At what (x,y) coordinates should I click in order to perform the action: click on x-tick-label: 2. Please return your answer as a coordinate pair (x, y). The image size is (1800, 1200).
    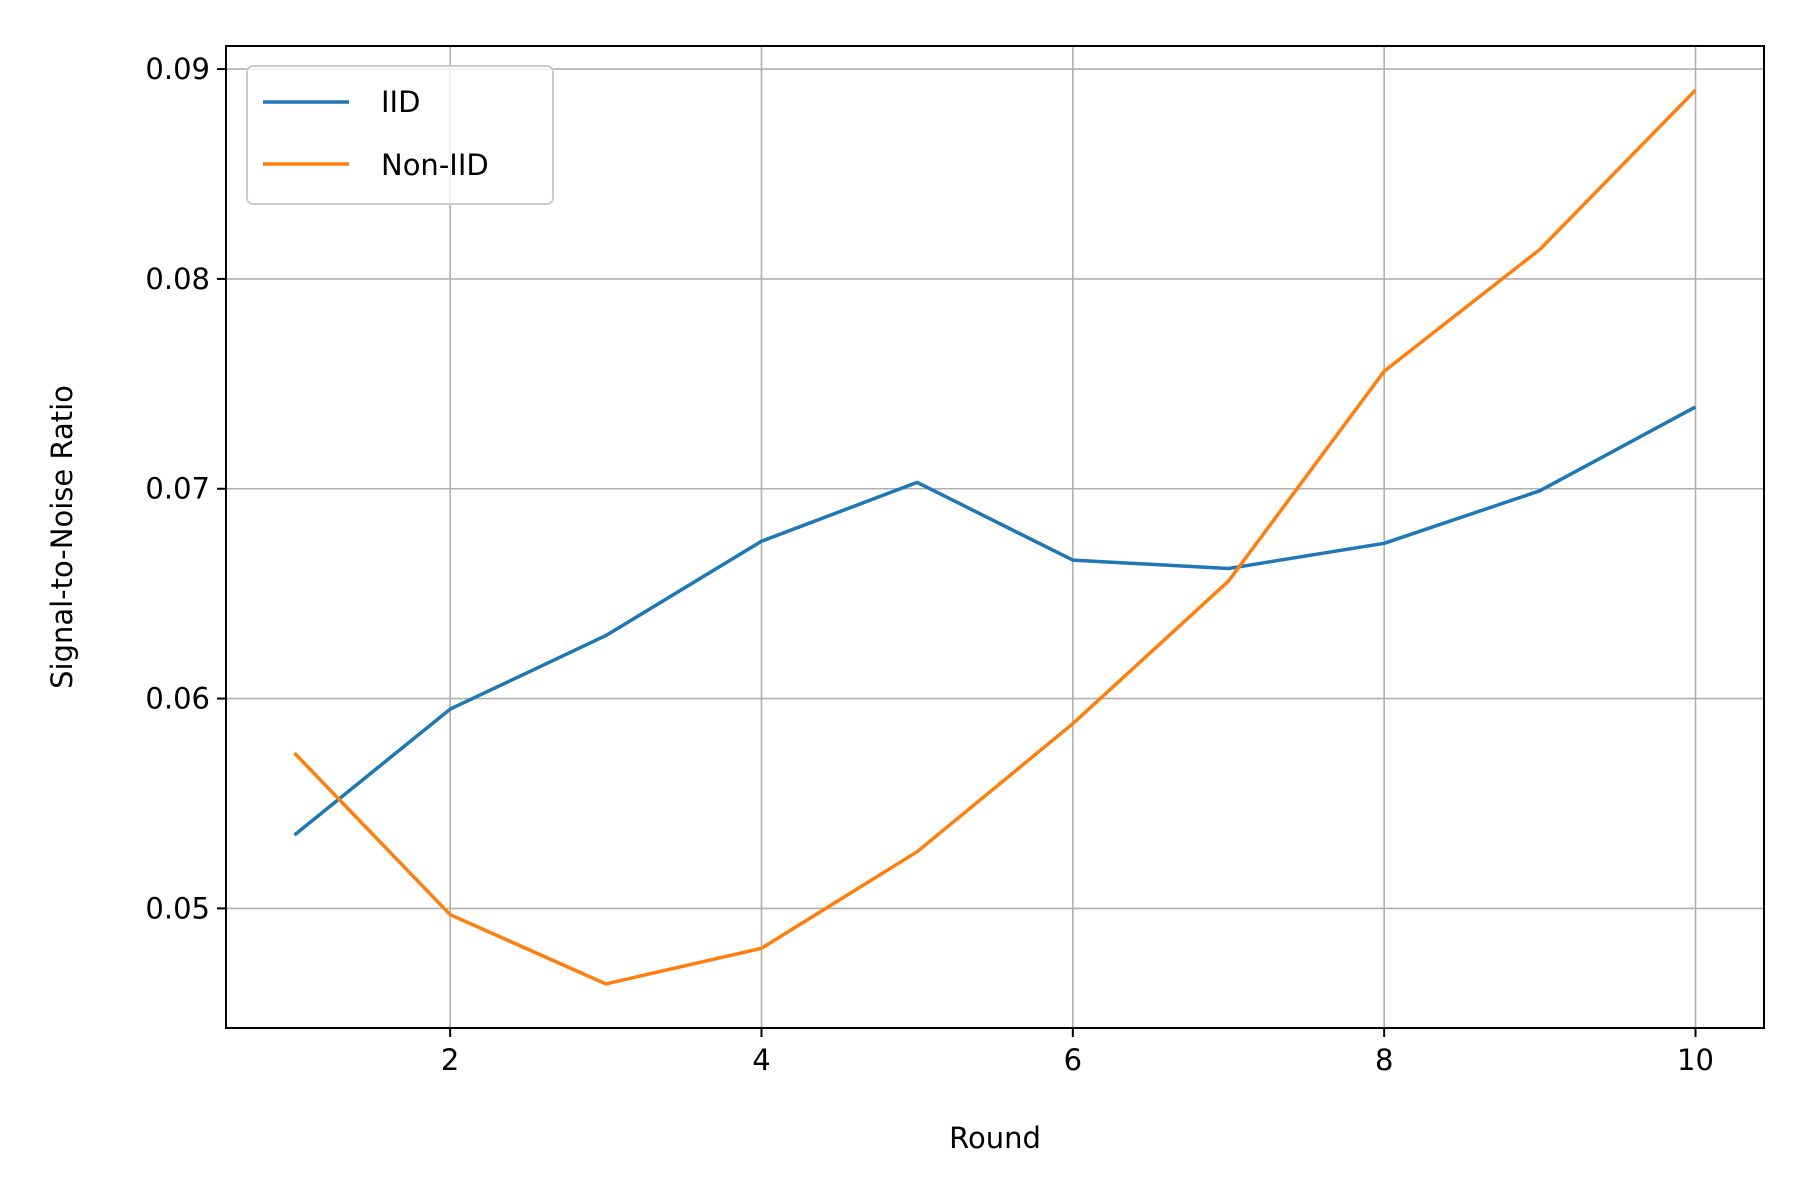
    Looking at the image, I should click on (450, 1060).